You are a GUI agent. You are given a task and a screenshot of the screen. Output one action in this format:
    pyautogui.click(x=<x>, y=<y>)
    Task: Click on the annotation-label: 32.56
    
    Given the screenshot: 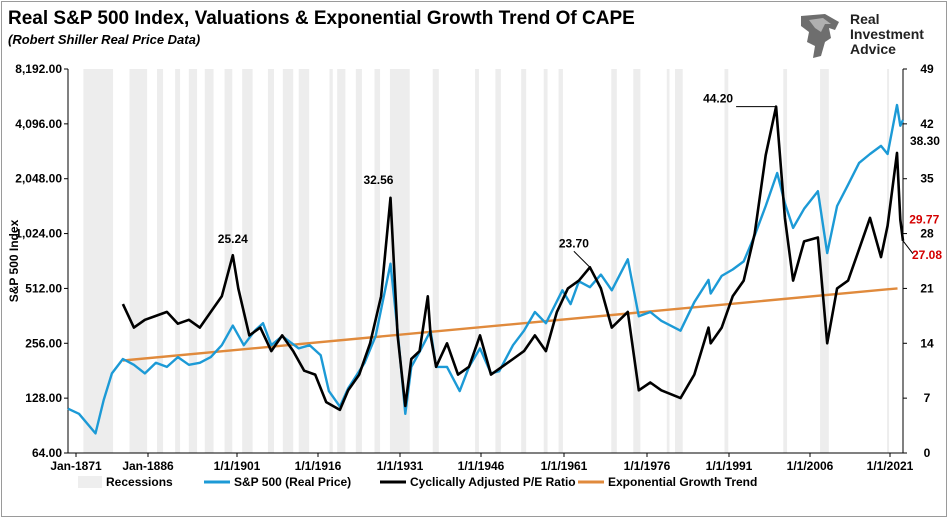 What is the action you would take?
    pyautogui.click(x=378, y=180)
    